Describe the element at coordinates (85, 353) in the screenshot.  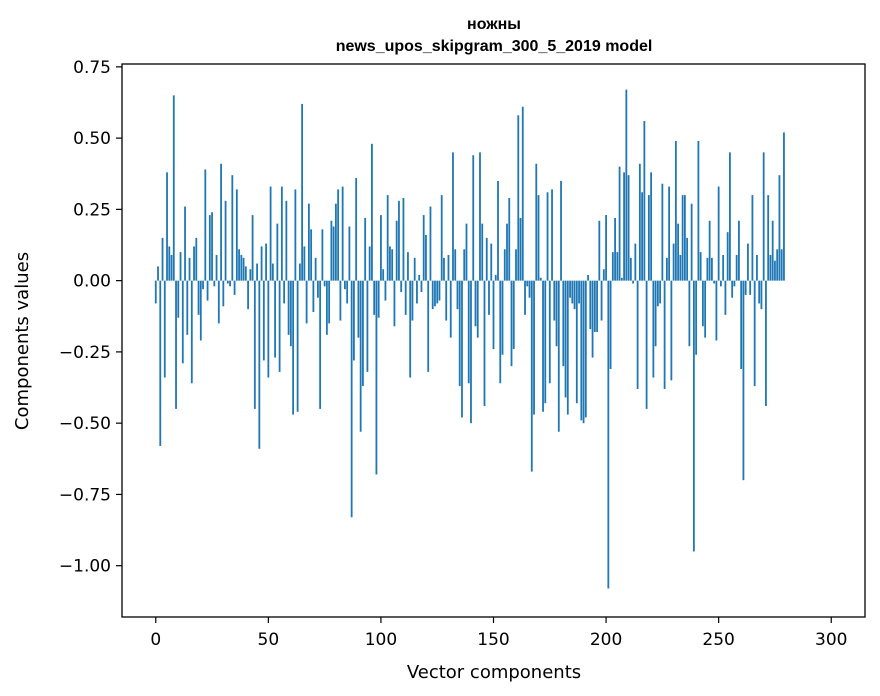
I see `y-tick-label: −0.25` at that location.